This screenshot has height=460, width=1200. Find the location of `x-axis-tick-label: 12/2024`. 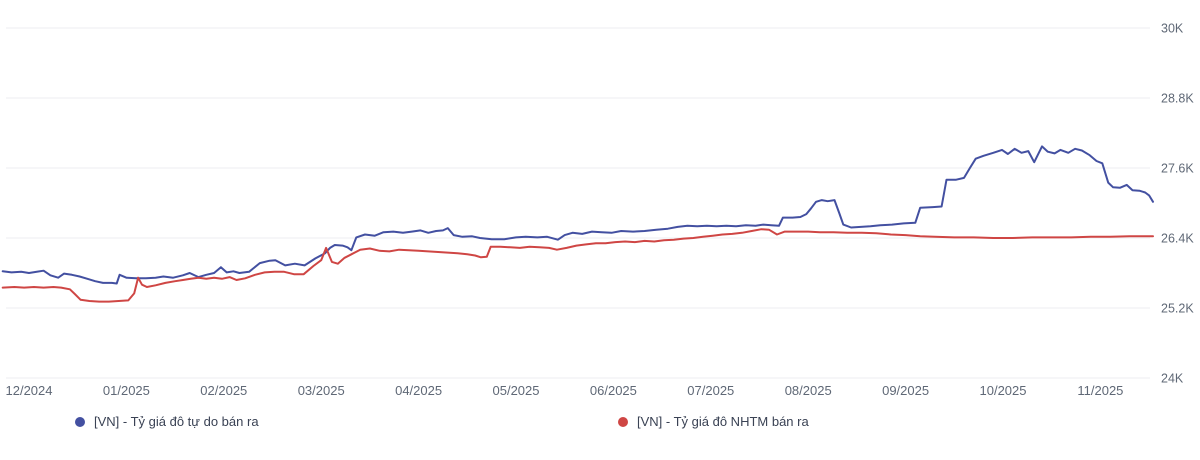

x-axis-tick-label: 12/2024 is located at coordinates (29, 390).